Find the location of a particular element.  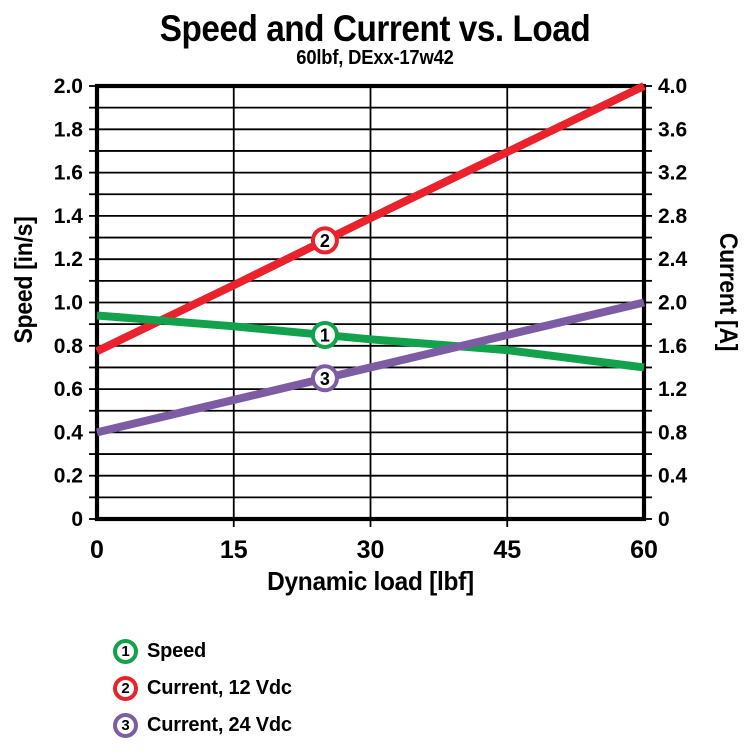

legend-marker-2-number: 2 is located at coordinates (125, 688).